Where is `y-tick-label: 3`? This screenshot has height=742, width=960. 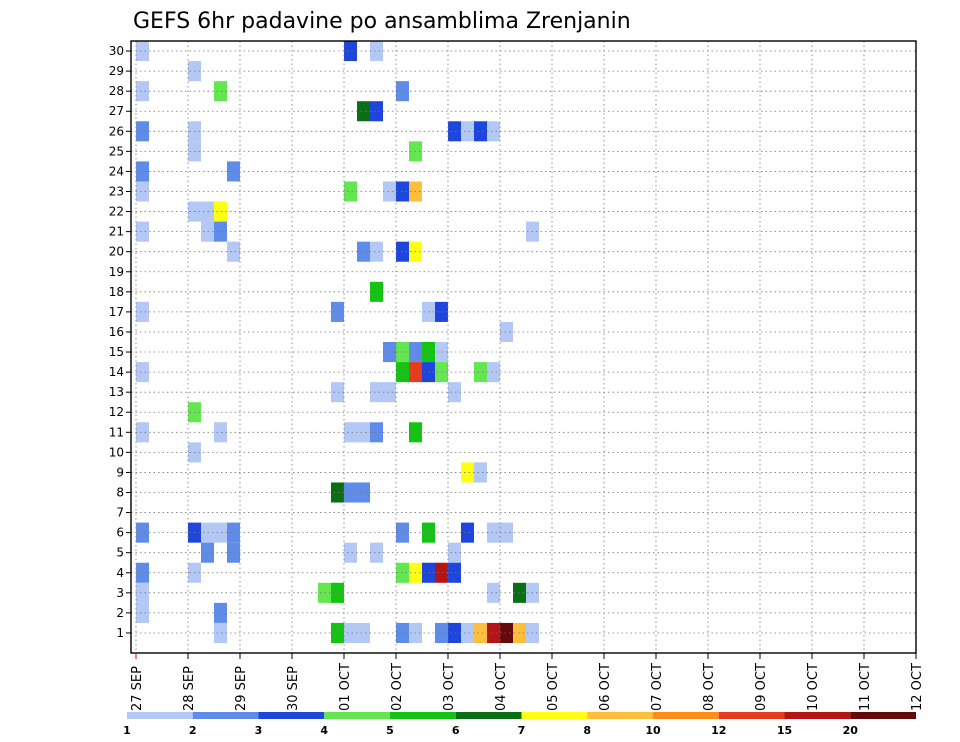
y-tick-label: 3 is located at coordinates (120, 593).